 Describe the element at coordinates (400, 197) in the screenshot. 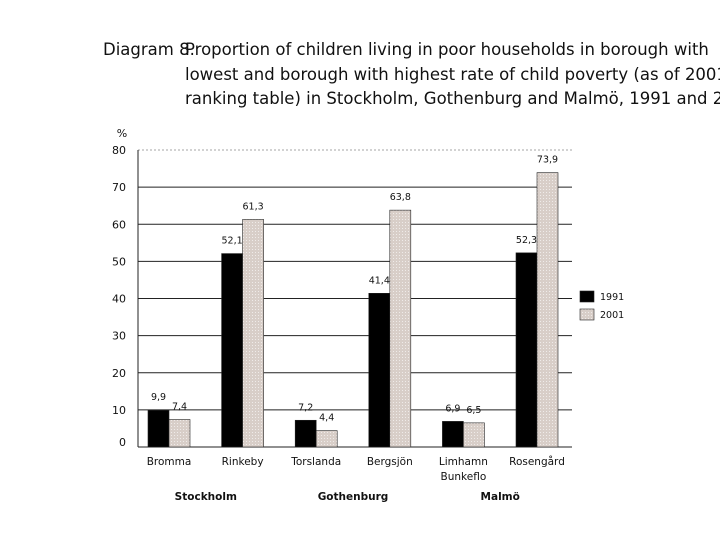

I see `data-label-2001: 63,8` at that location.